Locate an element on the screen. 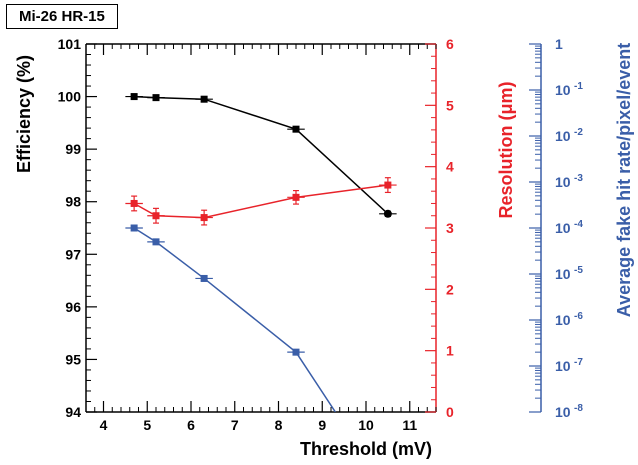 The width and height of the screenshot is (638, 465). resolution-tick-label: 1 is located at coordinates (450, 351).